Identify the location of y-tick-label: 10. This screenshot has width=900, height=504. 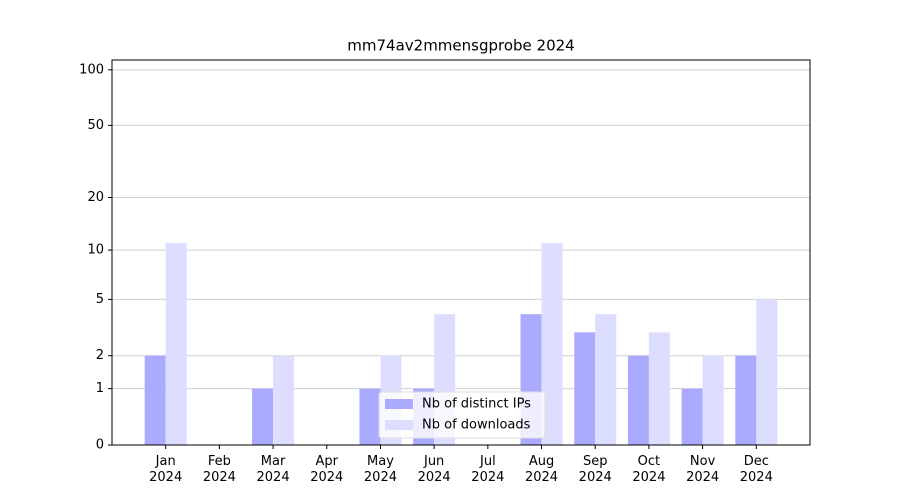
(95, 250).